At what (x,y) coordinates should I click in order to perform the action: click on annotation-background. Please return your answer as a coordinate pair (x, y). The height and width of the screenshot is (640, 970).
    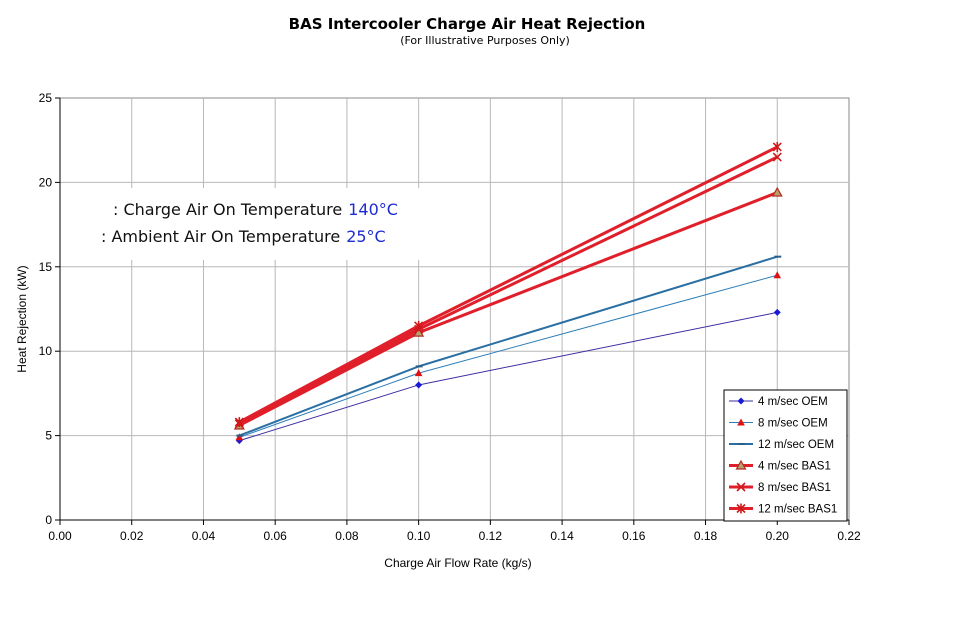
    Looking at the image, I should click on (266, 224).